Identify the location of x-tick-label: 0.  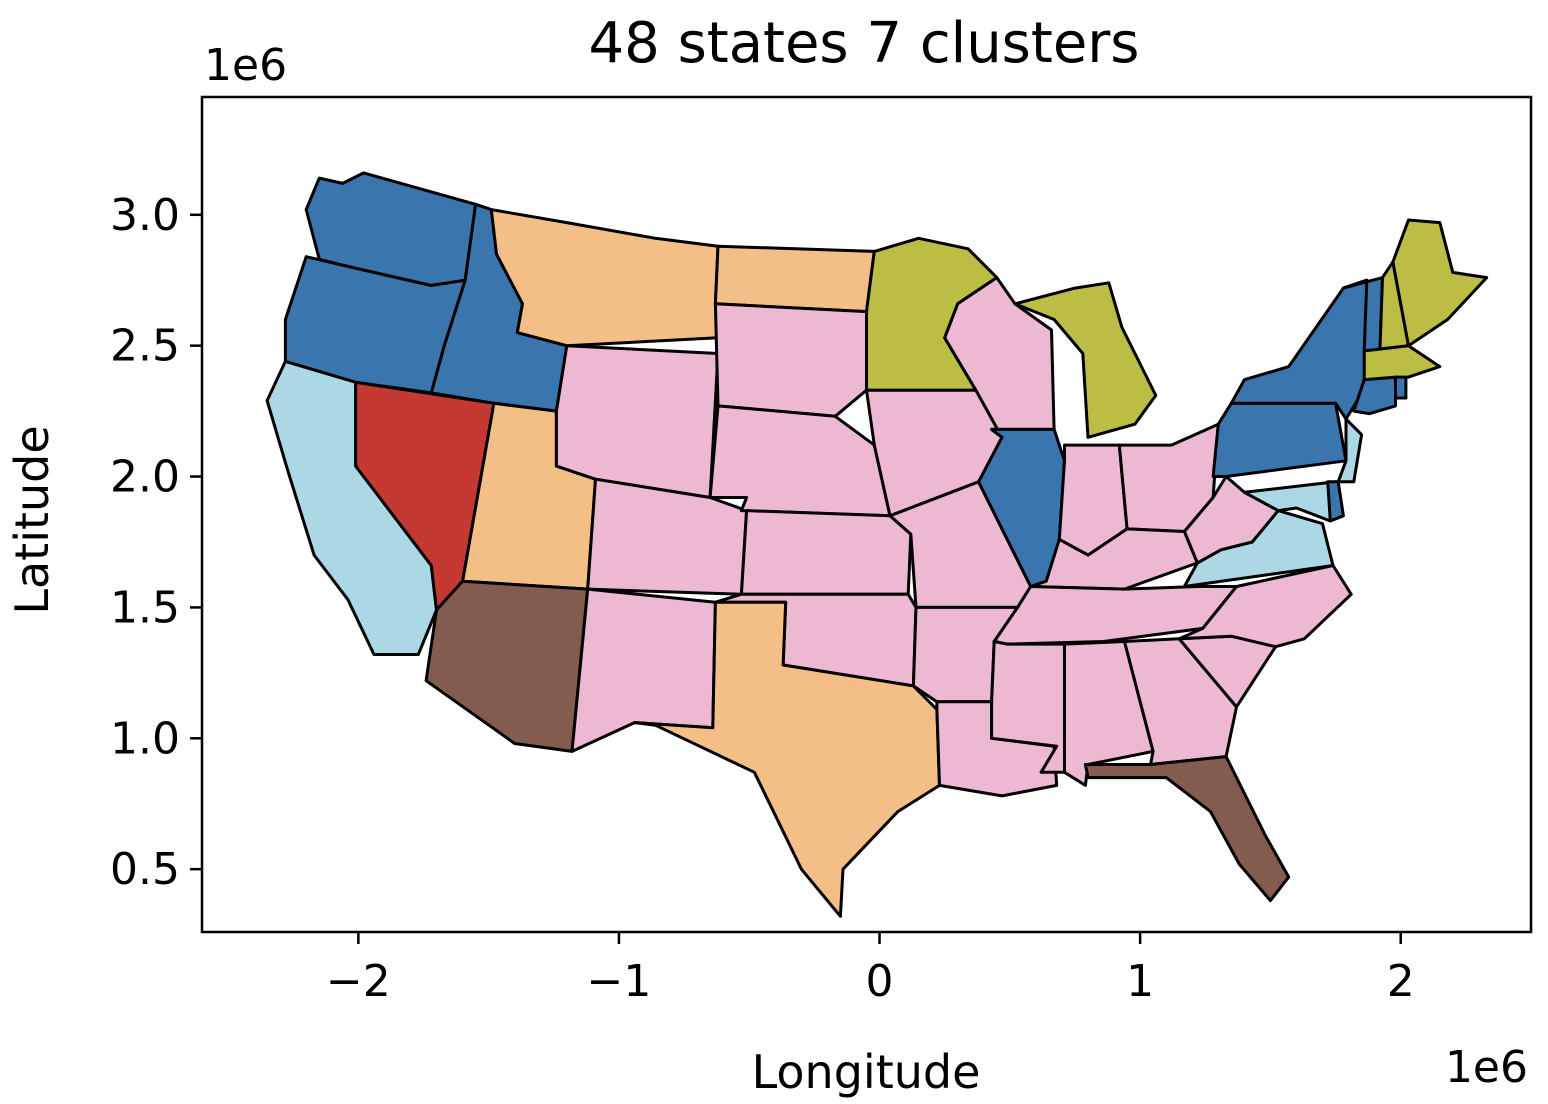
(880, 981).